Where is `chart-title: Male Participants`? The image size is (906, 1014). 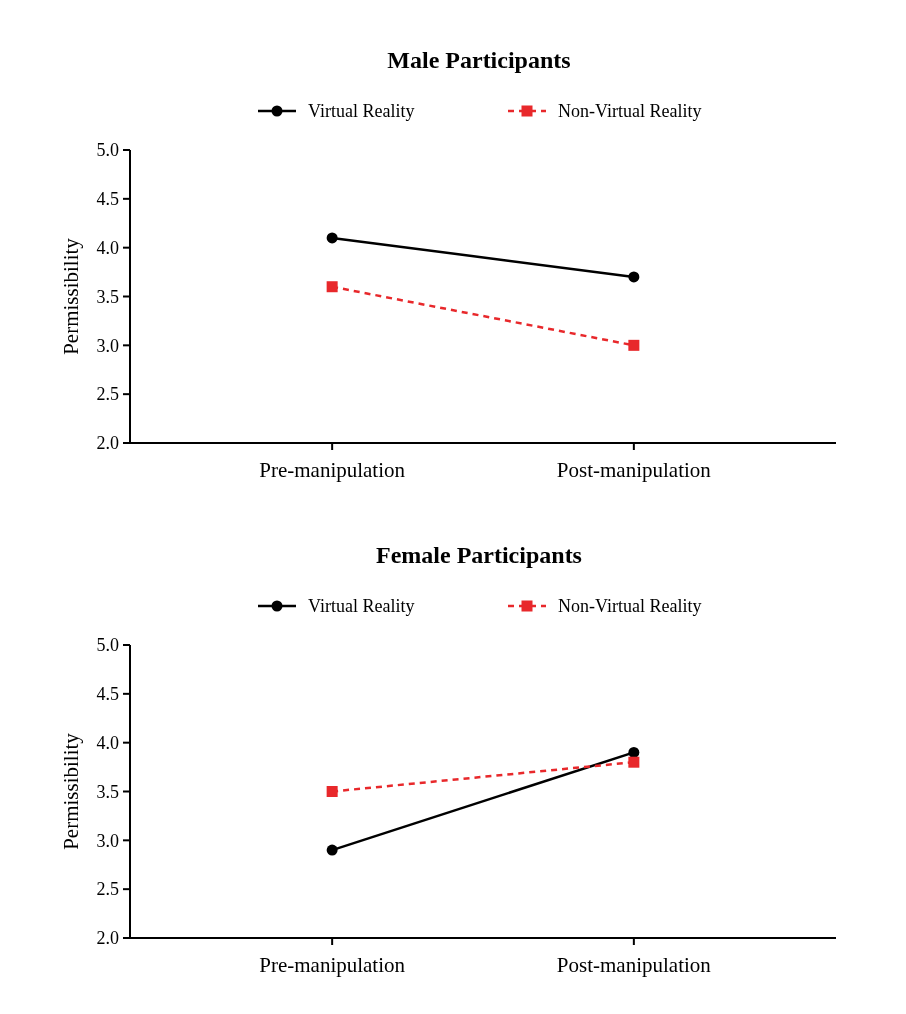 chart-title: Male Participants is located at coordinates (479, 60).